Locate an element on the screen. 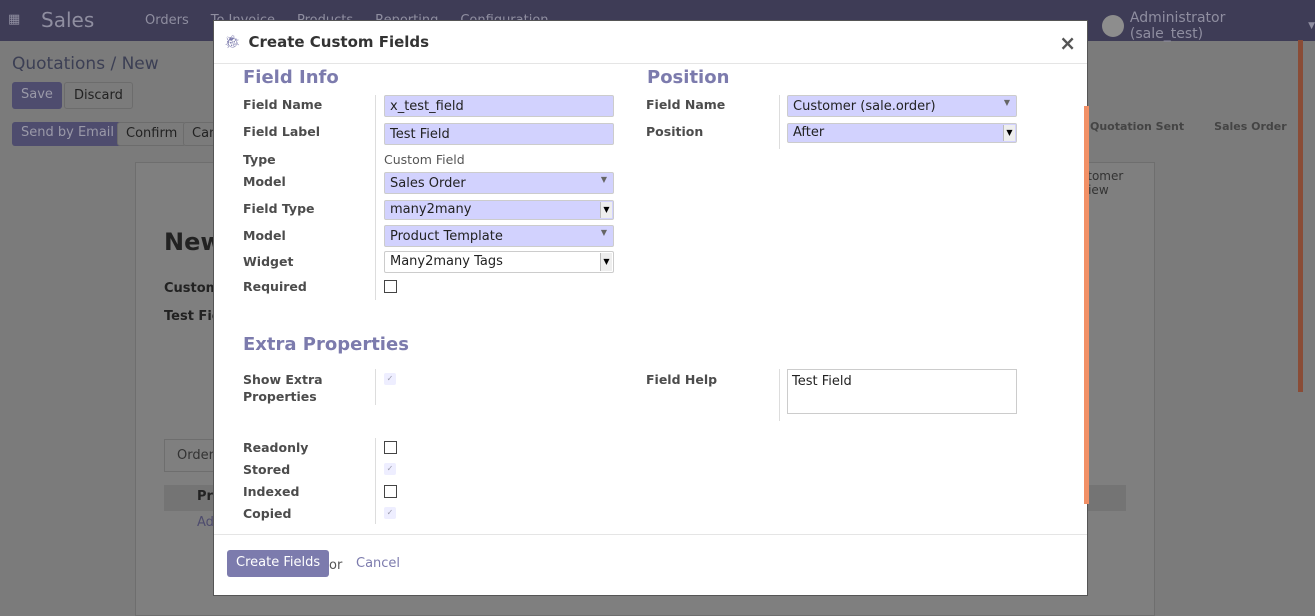  apps-grid-icon: ▦ is located at coordinates (14, 19).